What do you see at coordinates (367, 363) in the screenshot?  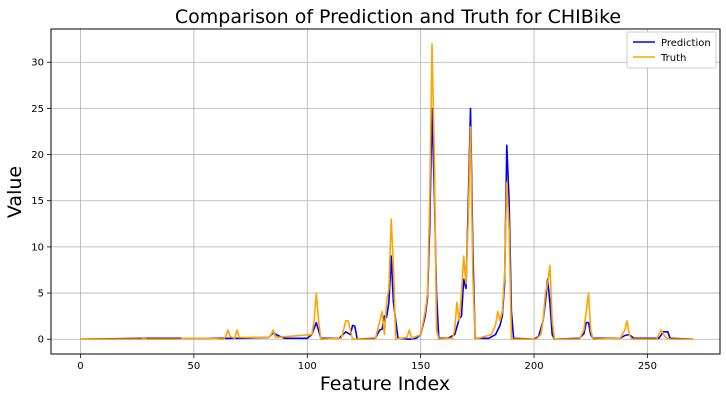 I see `x-axis-ticks: 0 50 100 150 200 250` at bounding box center [367, 363].